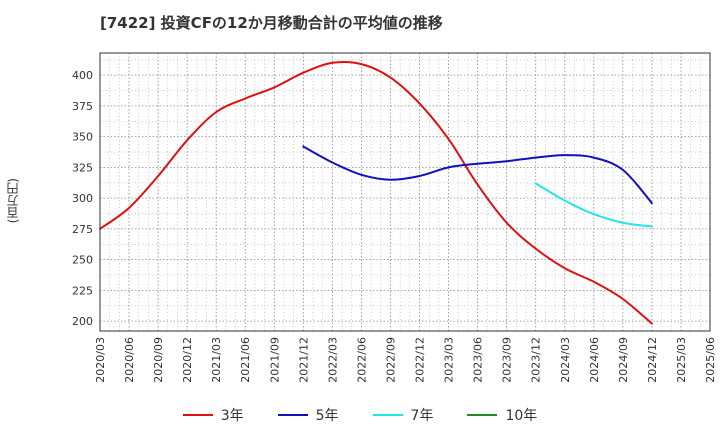  I want to click on x-tick-label: 2024/12, so click(652, 360).